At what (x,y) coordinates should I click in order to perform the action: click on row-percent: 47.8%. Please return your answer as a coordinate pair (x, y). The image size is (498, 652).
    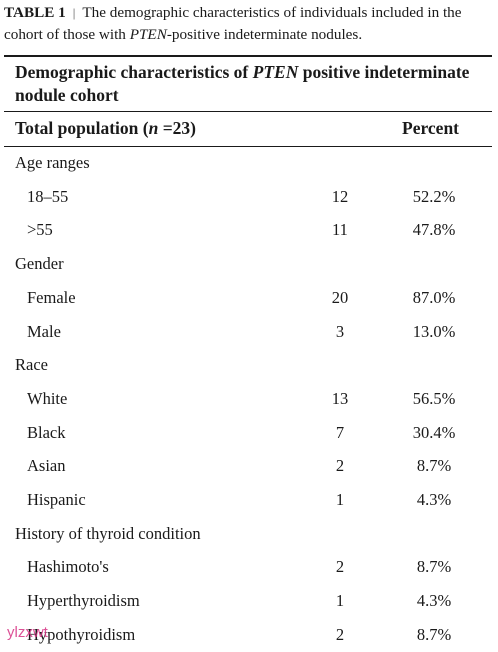
    Looking at the image, I should click on (434, 229).